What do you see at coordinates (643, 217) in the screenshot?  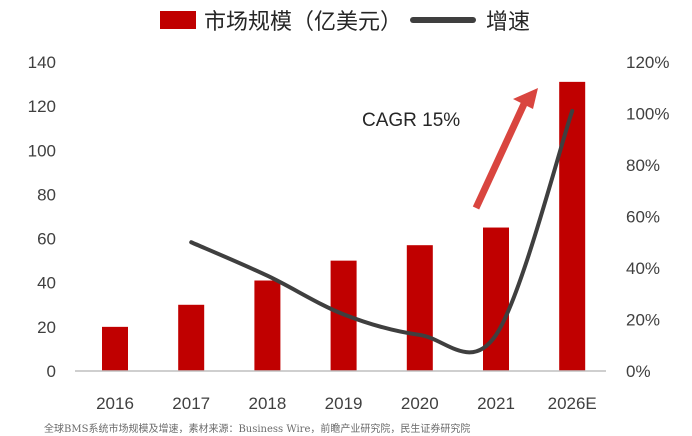 I see `right-axis-tick-label: 60%` at bounding box center [643, 217].